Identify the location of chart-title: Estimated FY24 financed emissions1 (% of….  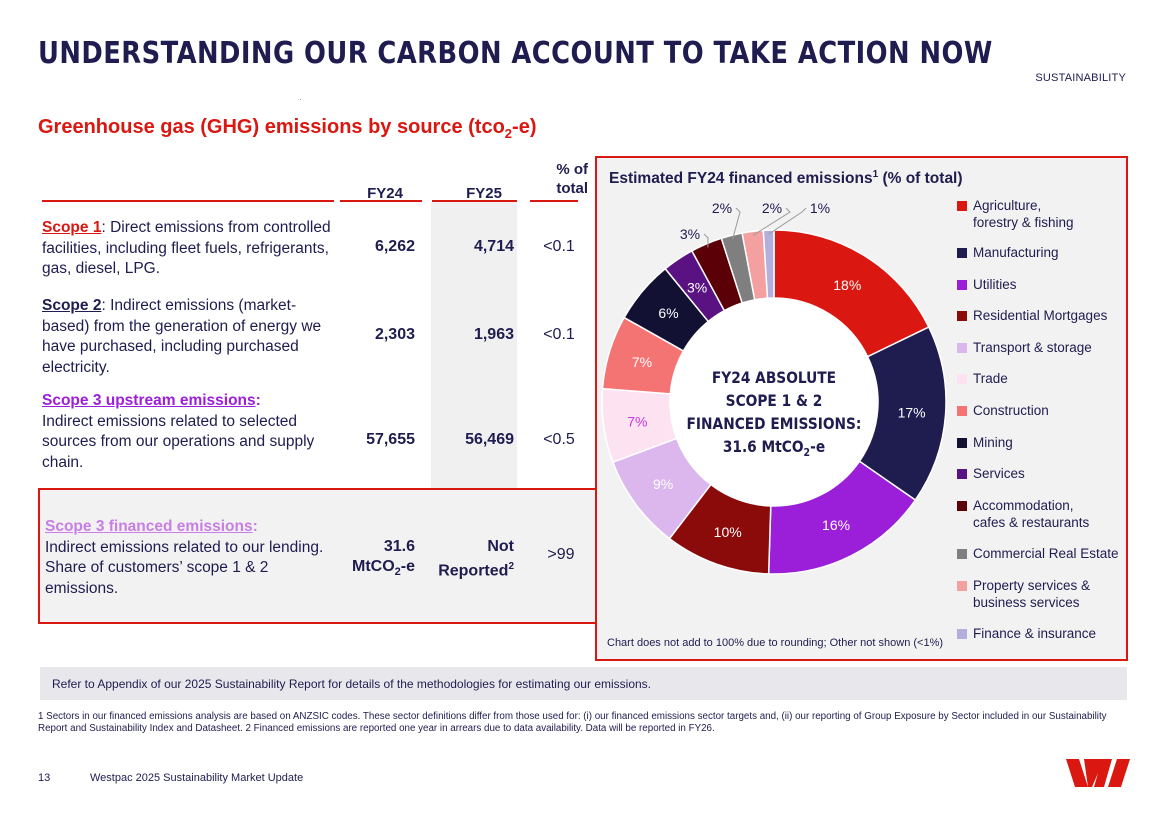
(786, 178).